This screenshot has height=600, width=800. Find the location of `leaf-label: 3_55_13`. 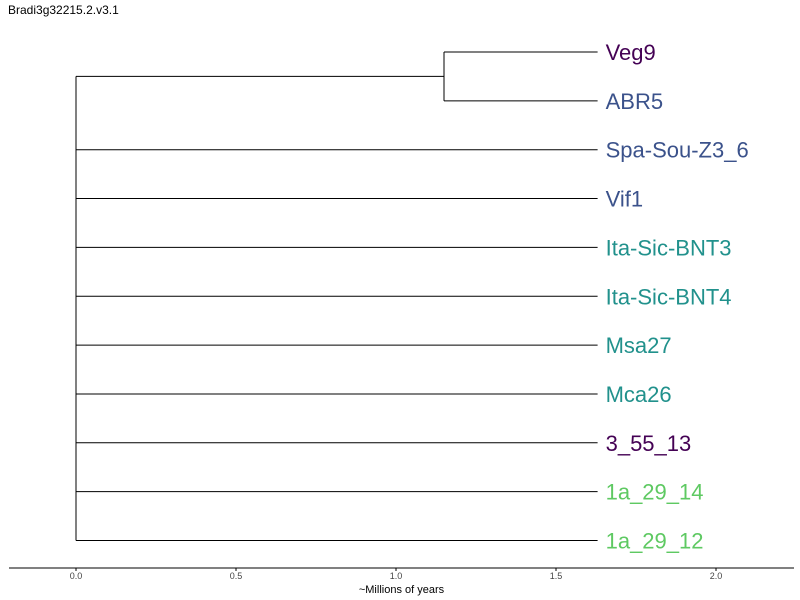

leaf-label: 3_55_13 is located at coordinates (649, 443).